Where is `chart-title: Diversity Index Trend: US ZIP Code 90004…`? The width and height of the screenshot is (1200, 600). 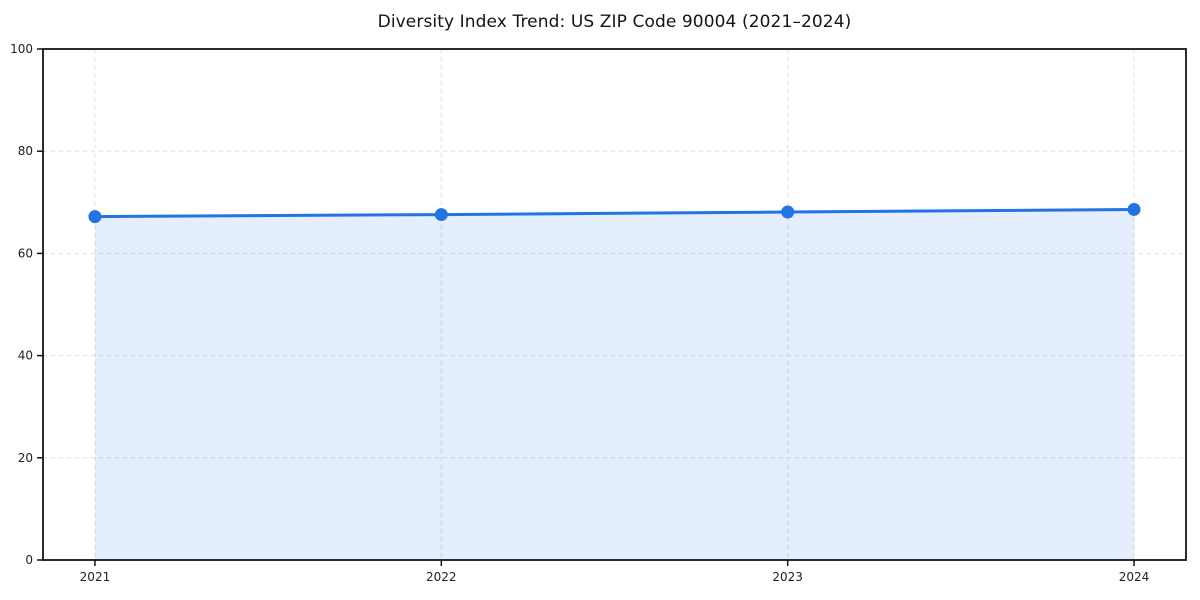
chart-title: Diversity Index Trend: US ZIP Code 90004… is located at coordinates (614, 22).